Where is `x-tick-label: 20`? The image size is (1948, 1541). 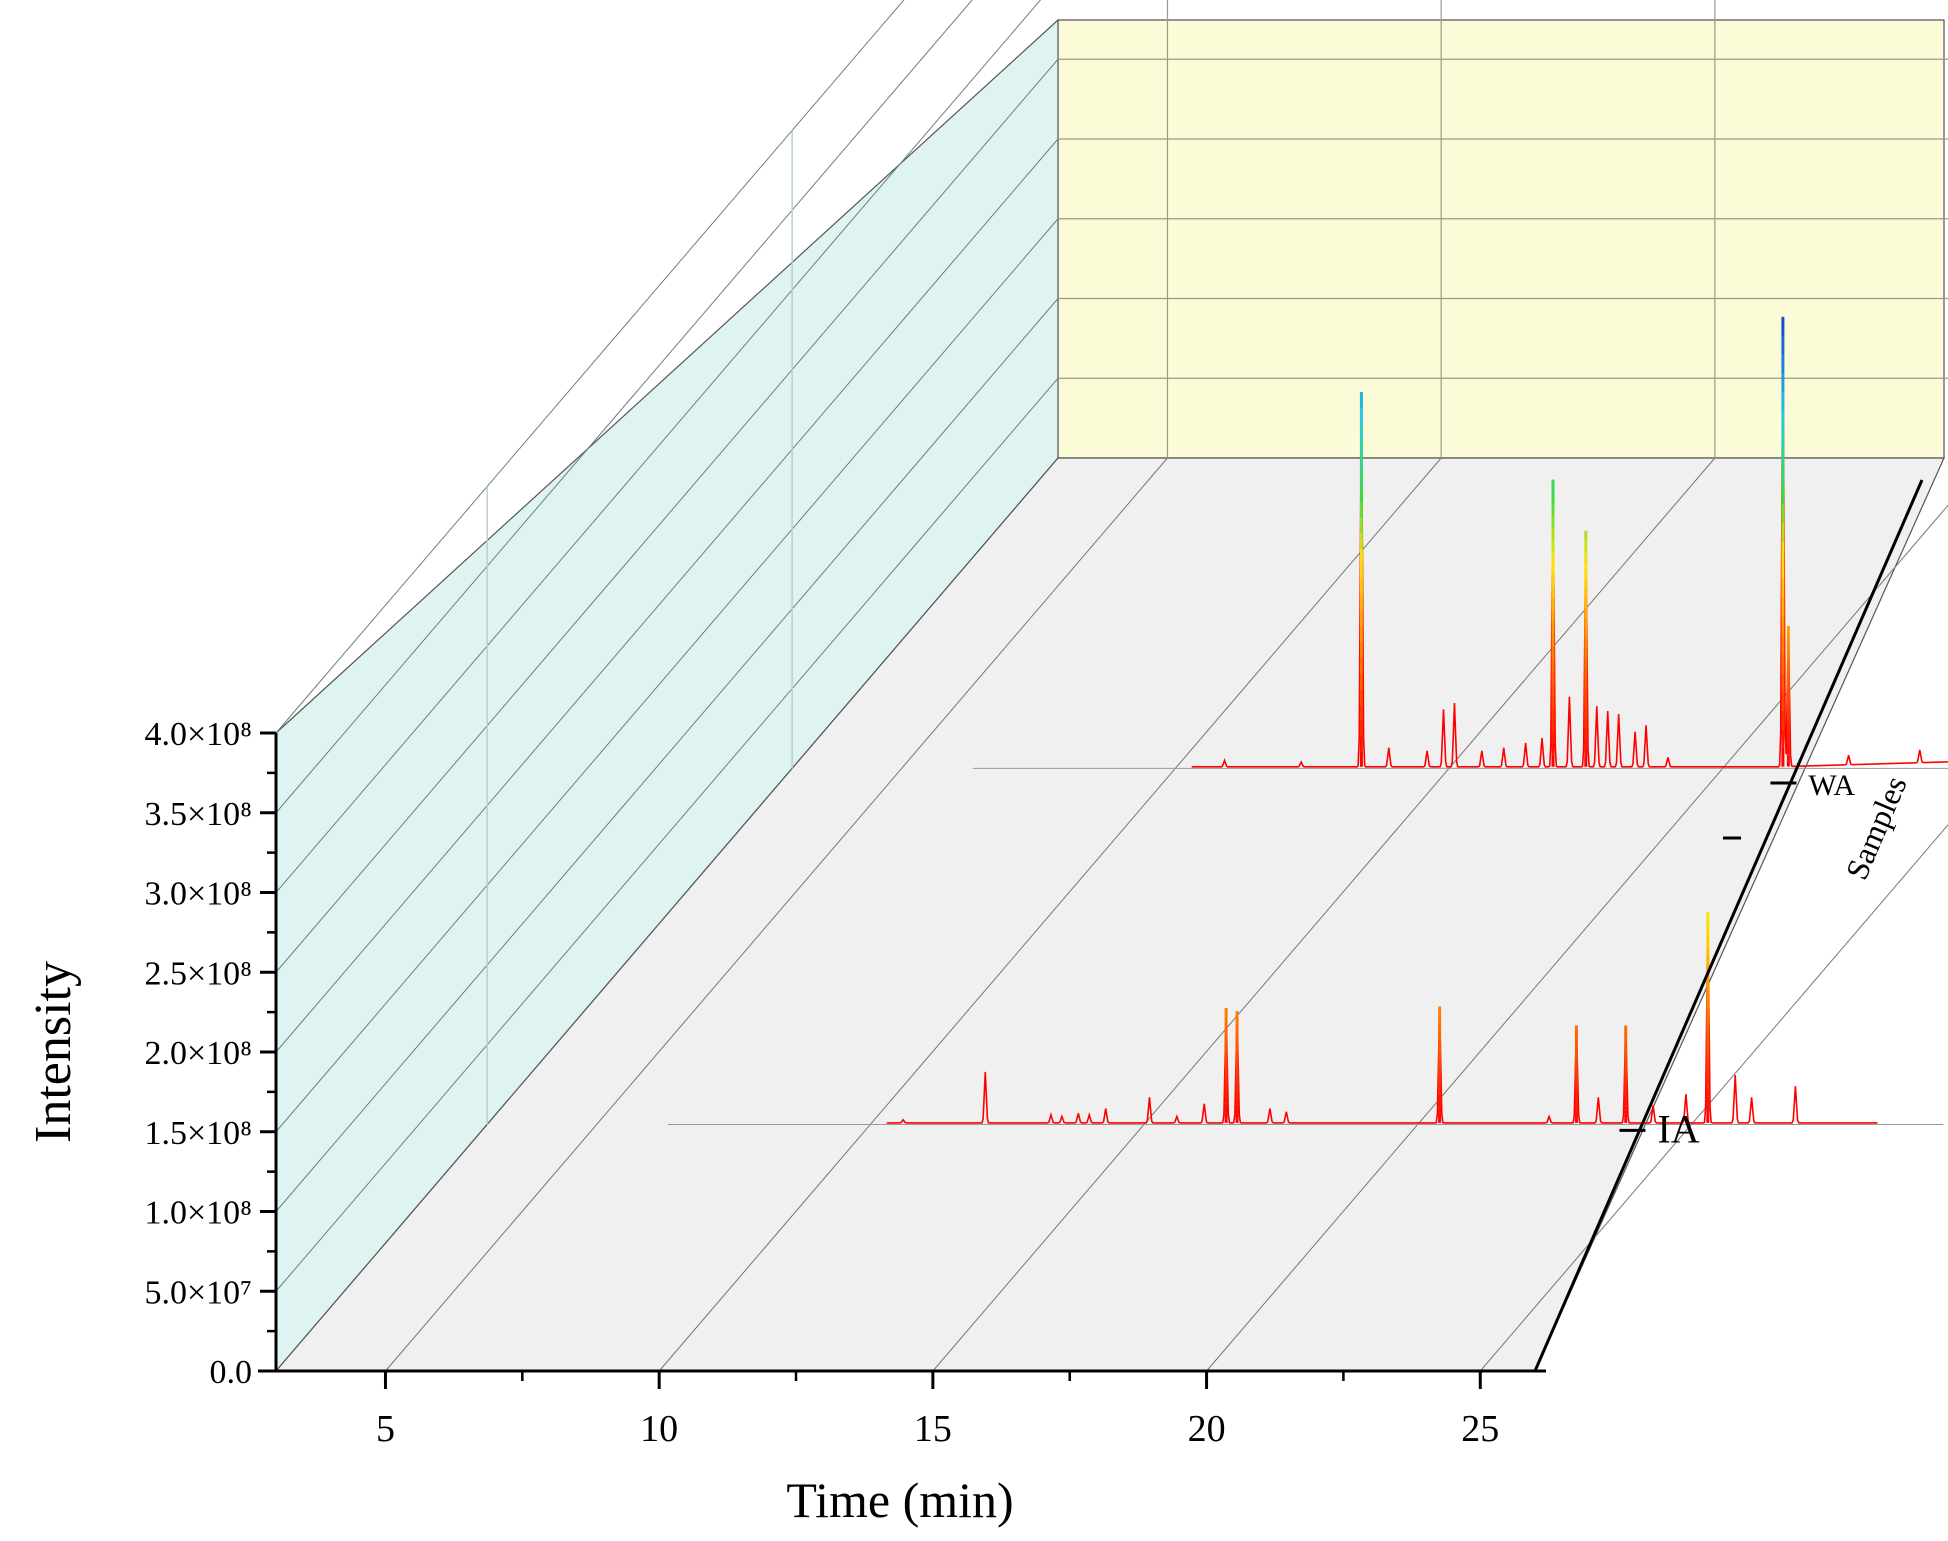 x-tick-label: 20 is located at coordinates (1207, 1429).